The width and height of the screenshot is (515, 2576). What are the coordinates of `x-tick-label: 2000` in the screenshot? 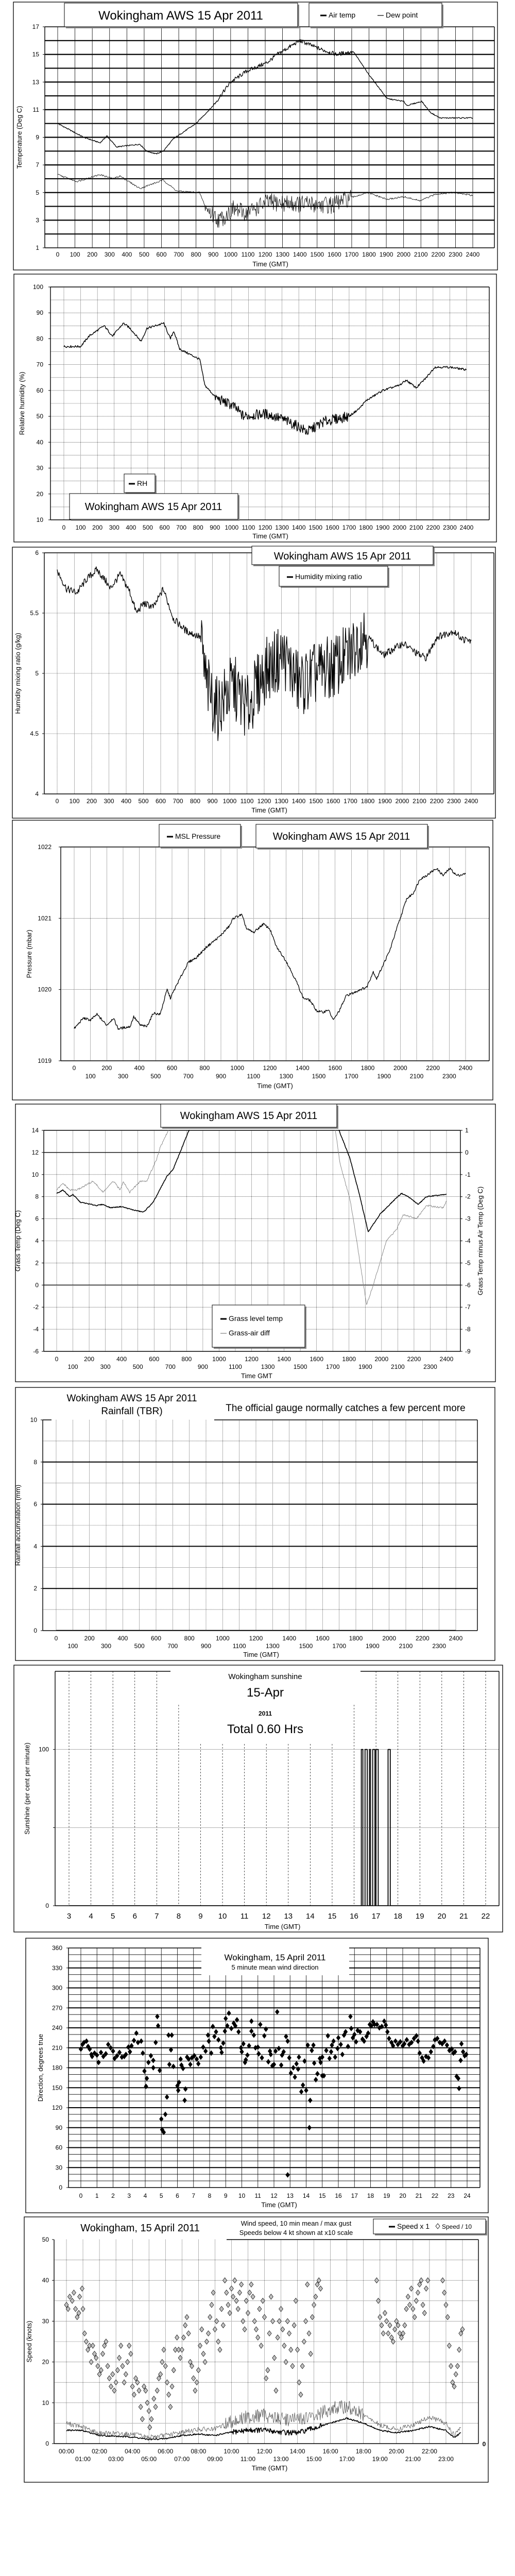 It's located at (399, 527).